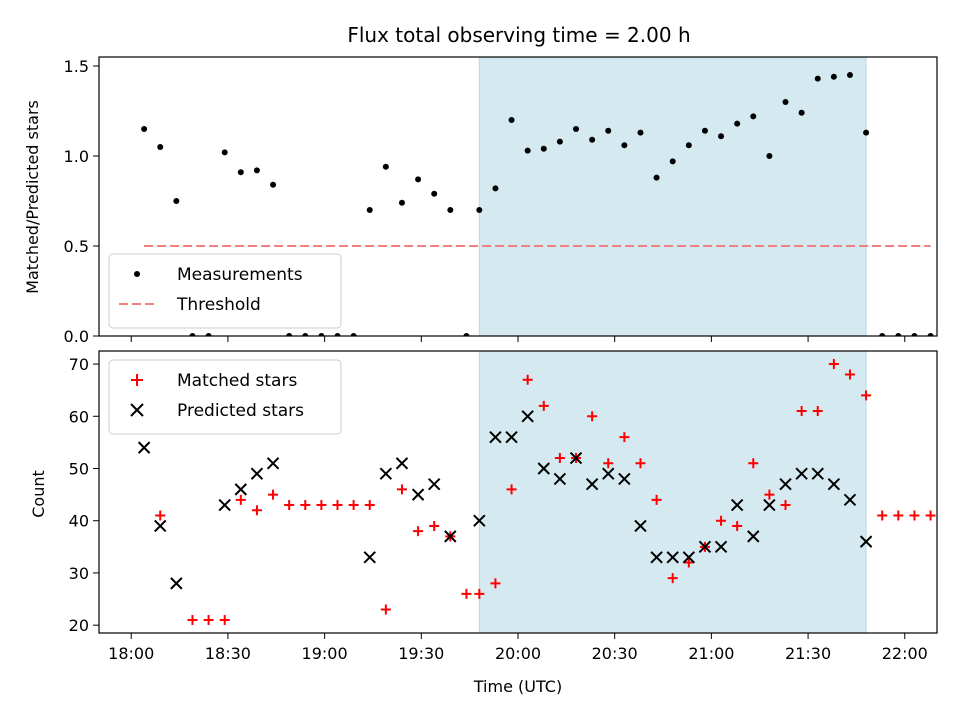  I want to click on legend: Measurements Threshold, so click(225, 291).